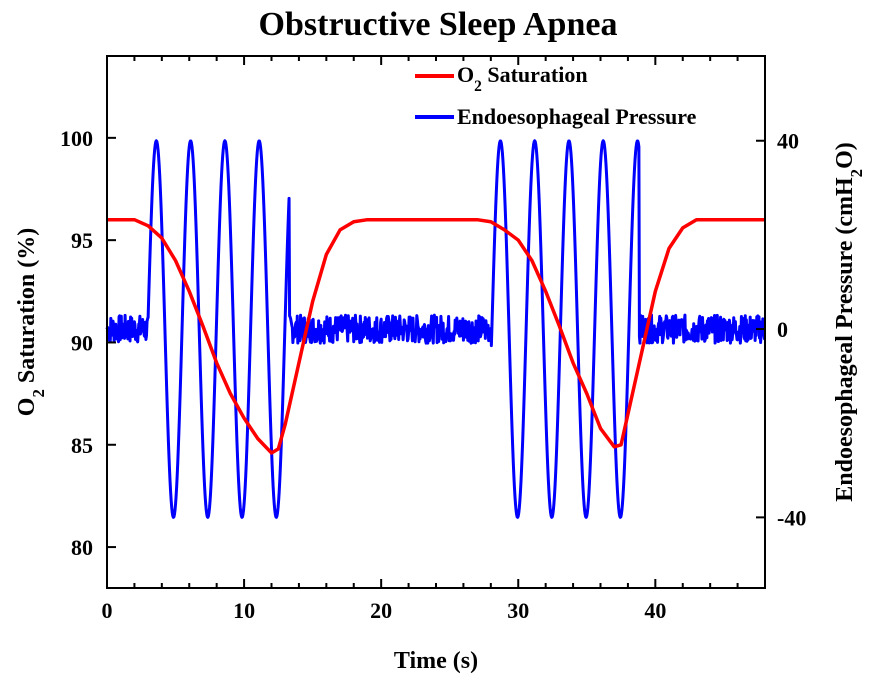 The width and height of the screenshot is (875, 680). What do you see at coordinates (82, 342) in the screenshot?
I see `y-left-tick-label: 90` at bounding box center [82, 342].